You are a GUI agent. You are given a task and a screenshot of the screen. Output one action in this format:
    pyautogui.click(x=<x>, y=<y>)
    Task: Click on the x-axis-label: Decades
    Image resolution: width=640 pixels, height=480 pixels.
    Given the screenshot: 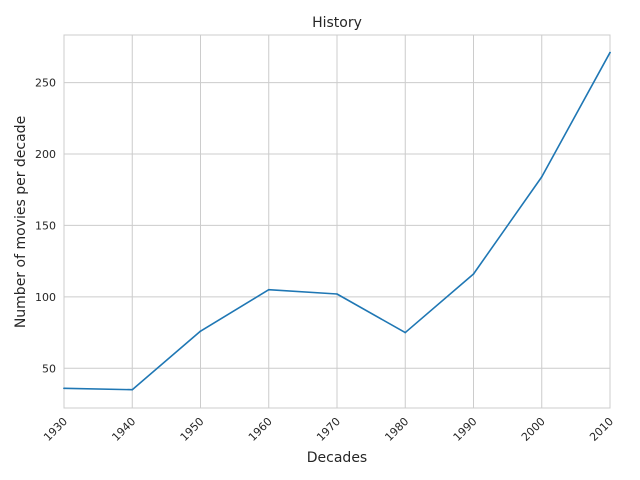 What is the action you would take?
    pyautogui.click(x=337, y=458)
    